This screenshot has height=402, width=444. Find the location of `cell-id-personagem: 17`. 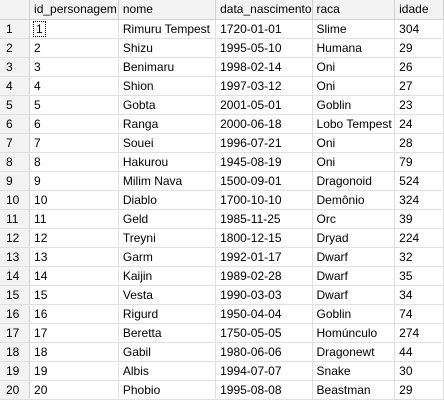

cell-id-personagem: 17 is located at coordinates (74, 333).